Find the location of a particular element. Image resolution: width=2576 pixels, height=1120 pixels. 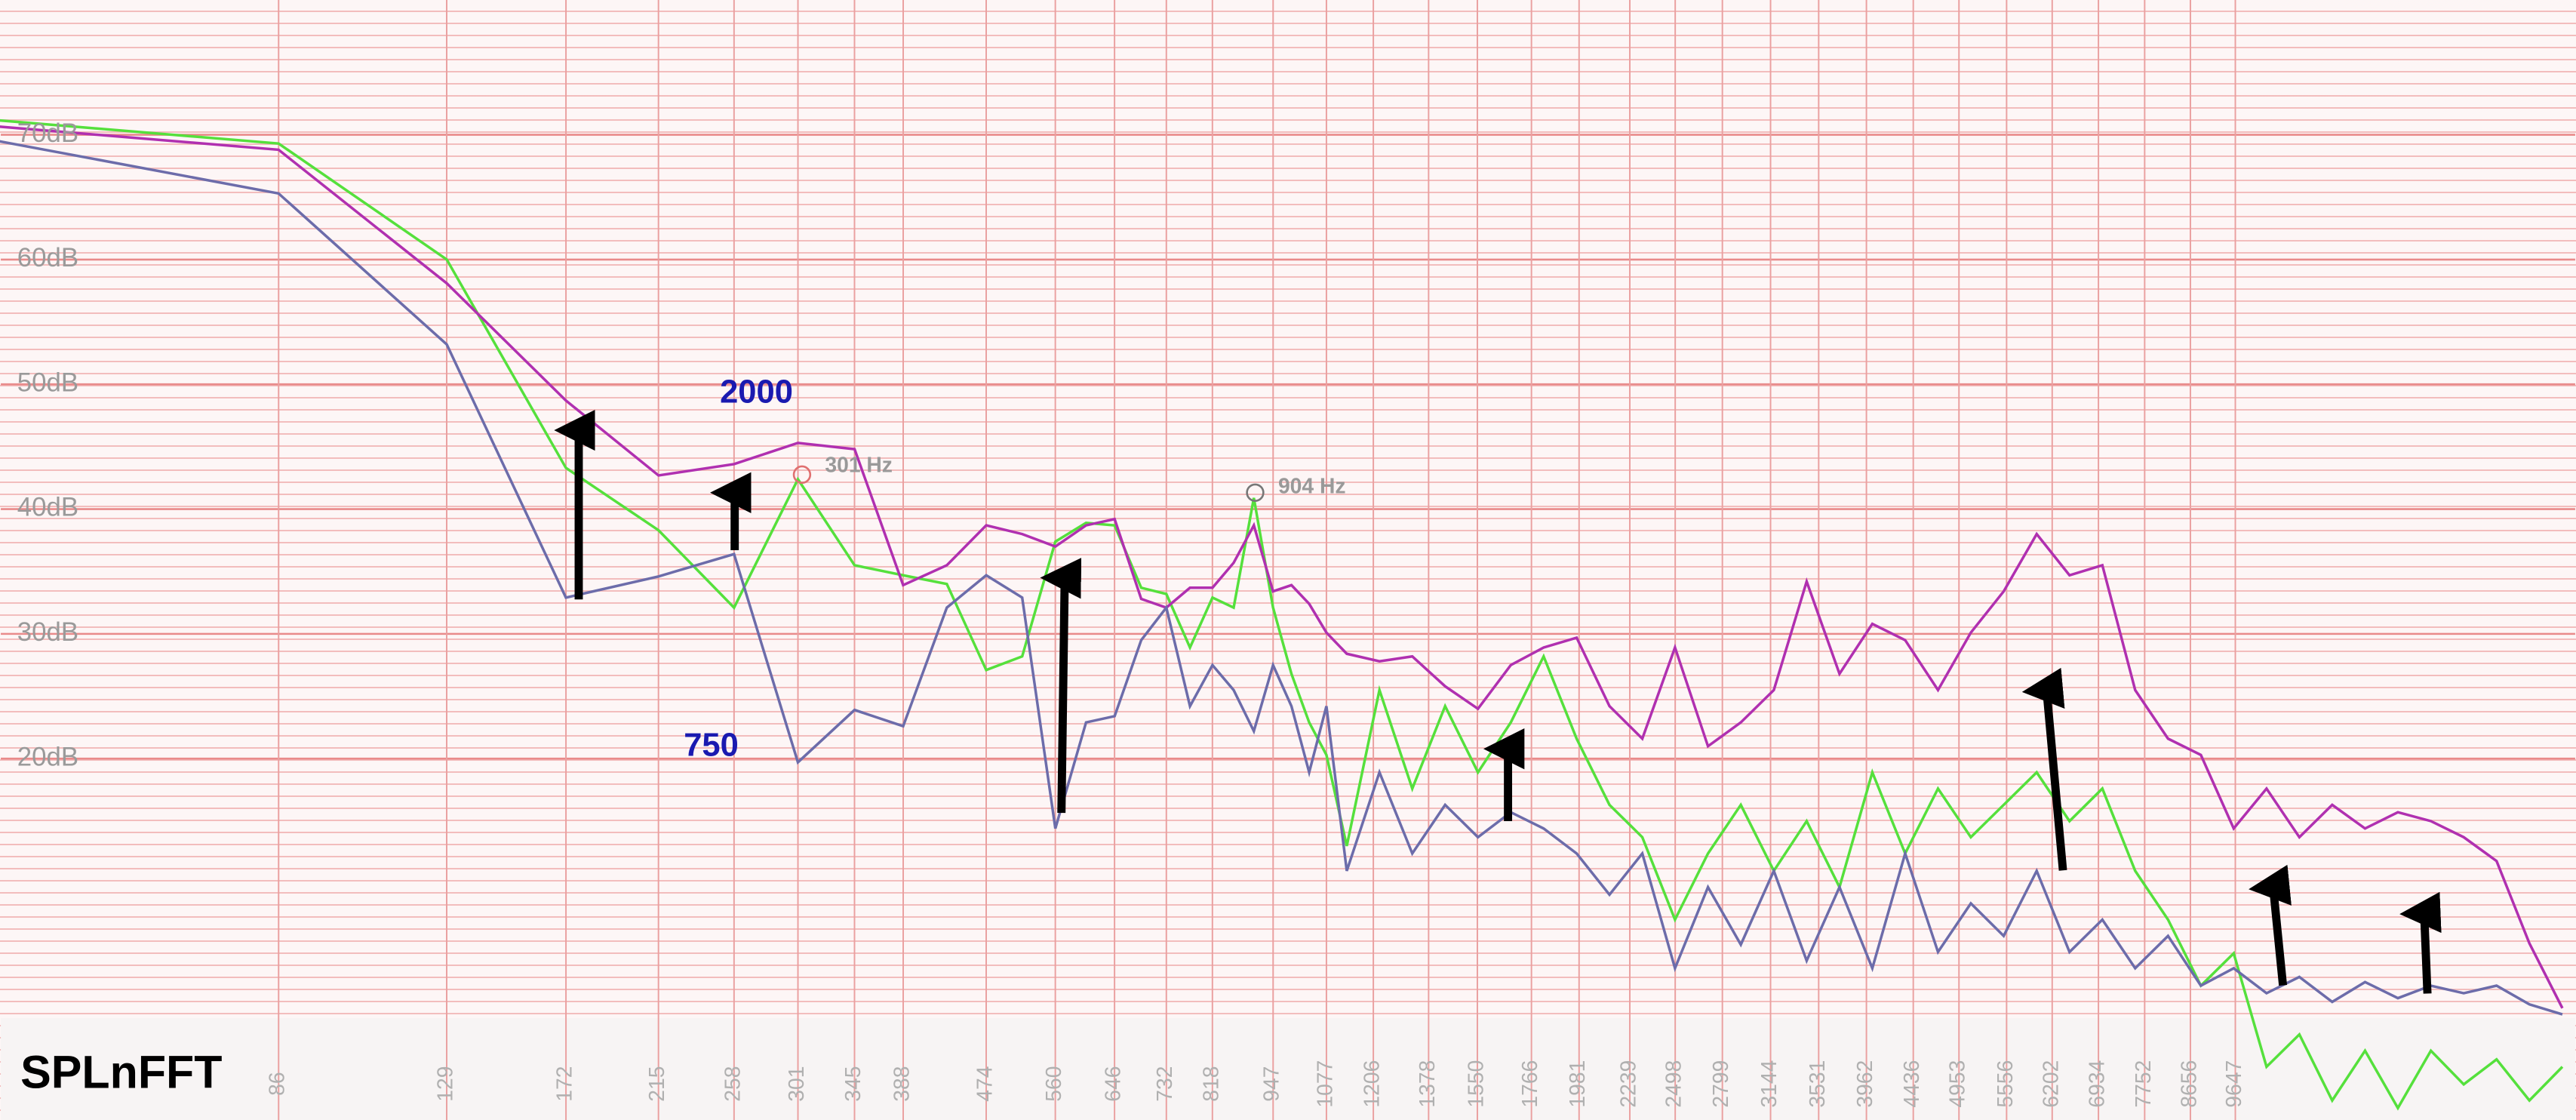

x-tick-label: 345 is located at coordinates (853, 1084).